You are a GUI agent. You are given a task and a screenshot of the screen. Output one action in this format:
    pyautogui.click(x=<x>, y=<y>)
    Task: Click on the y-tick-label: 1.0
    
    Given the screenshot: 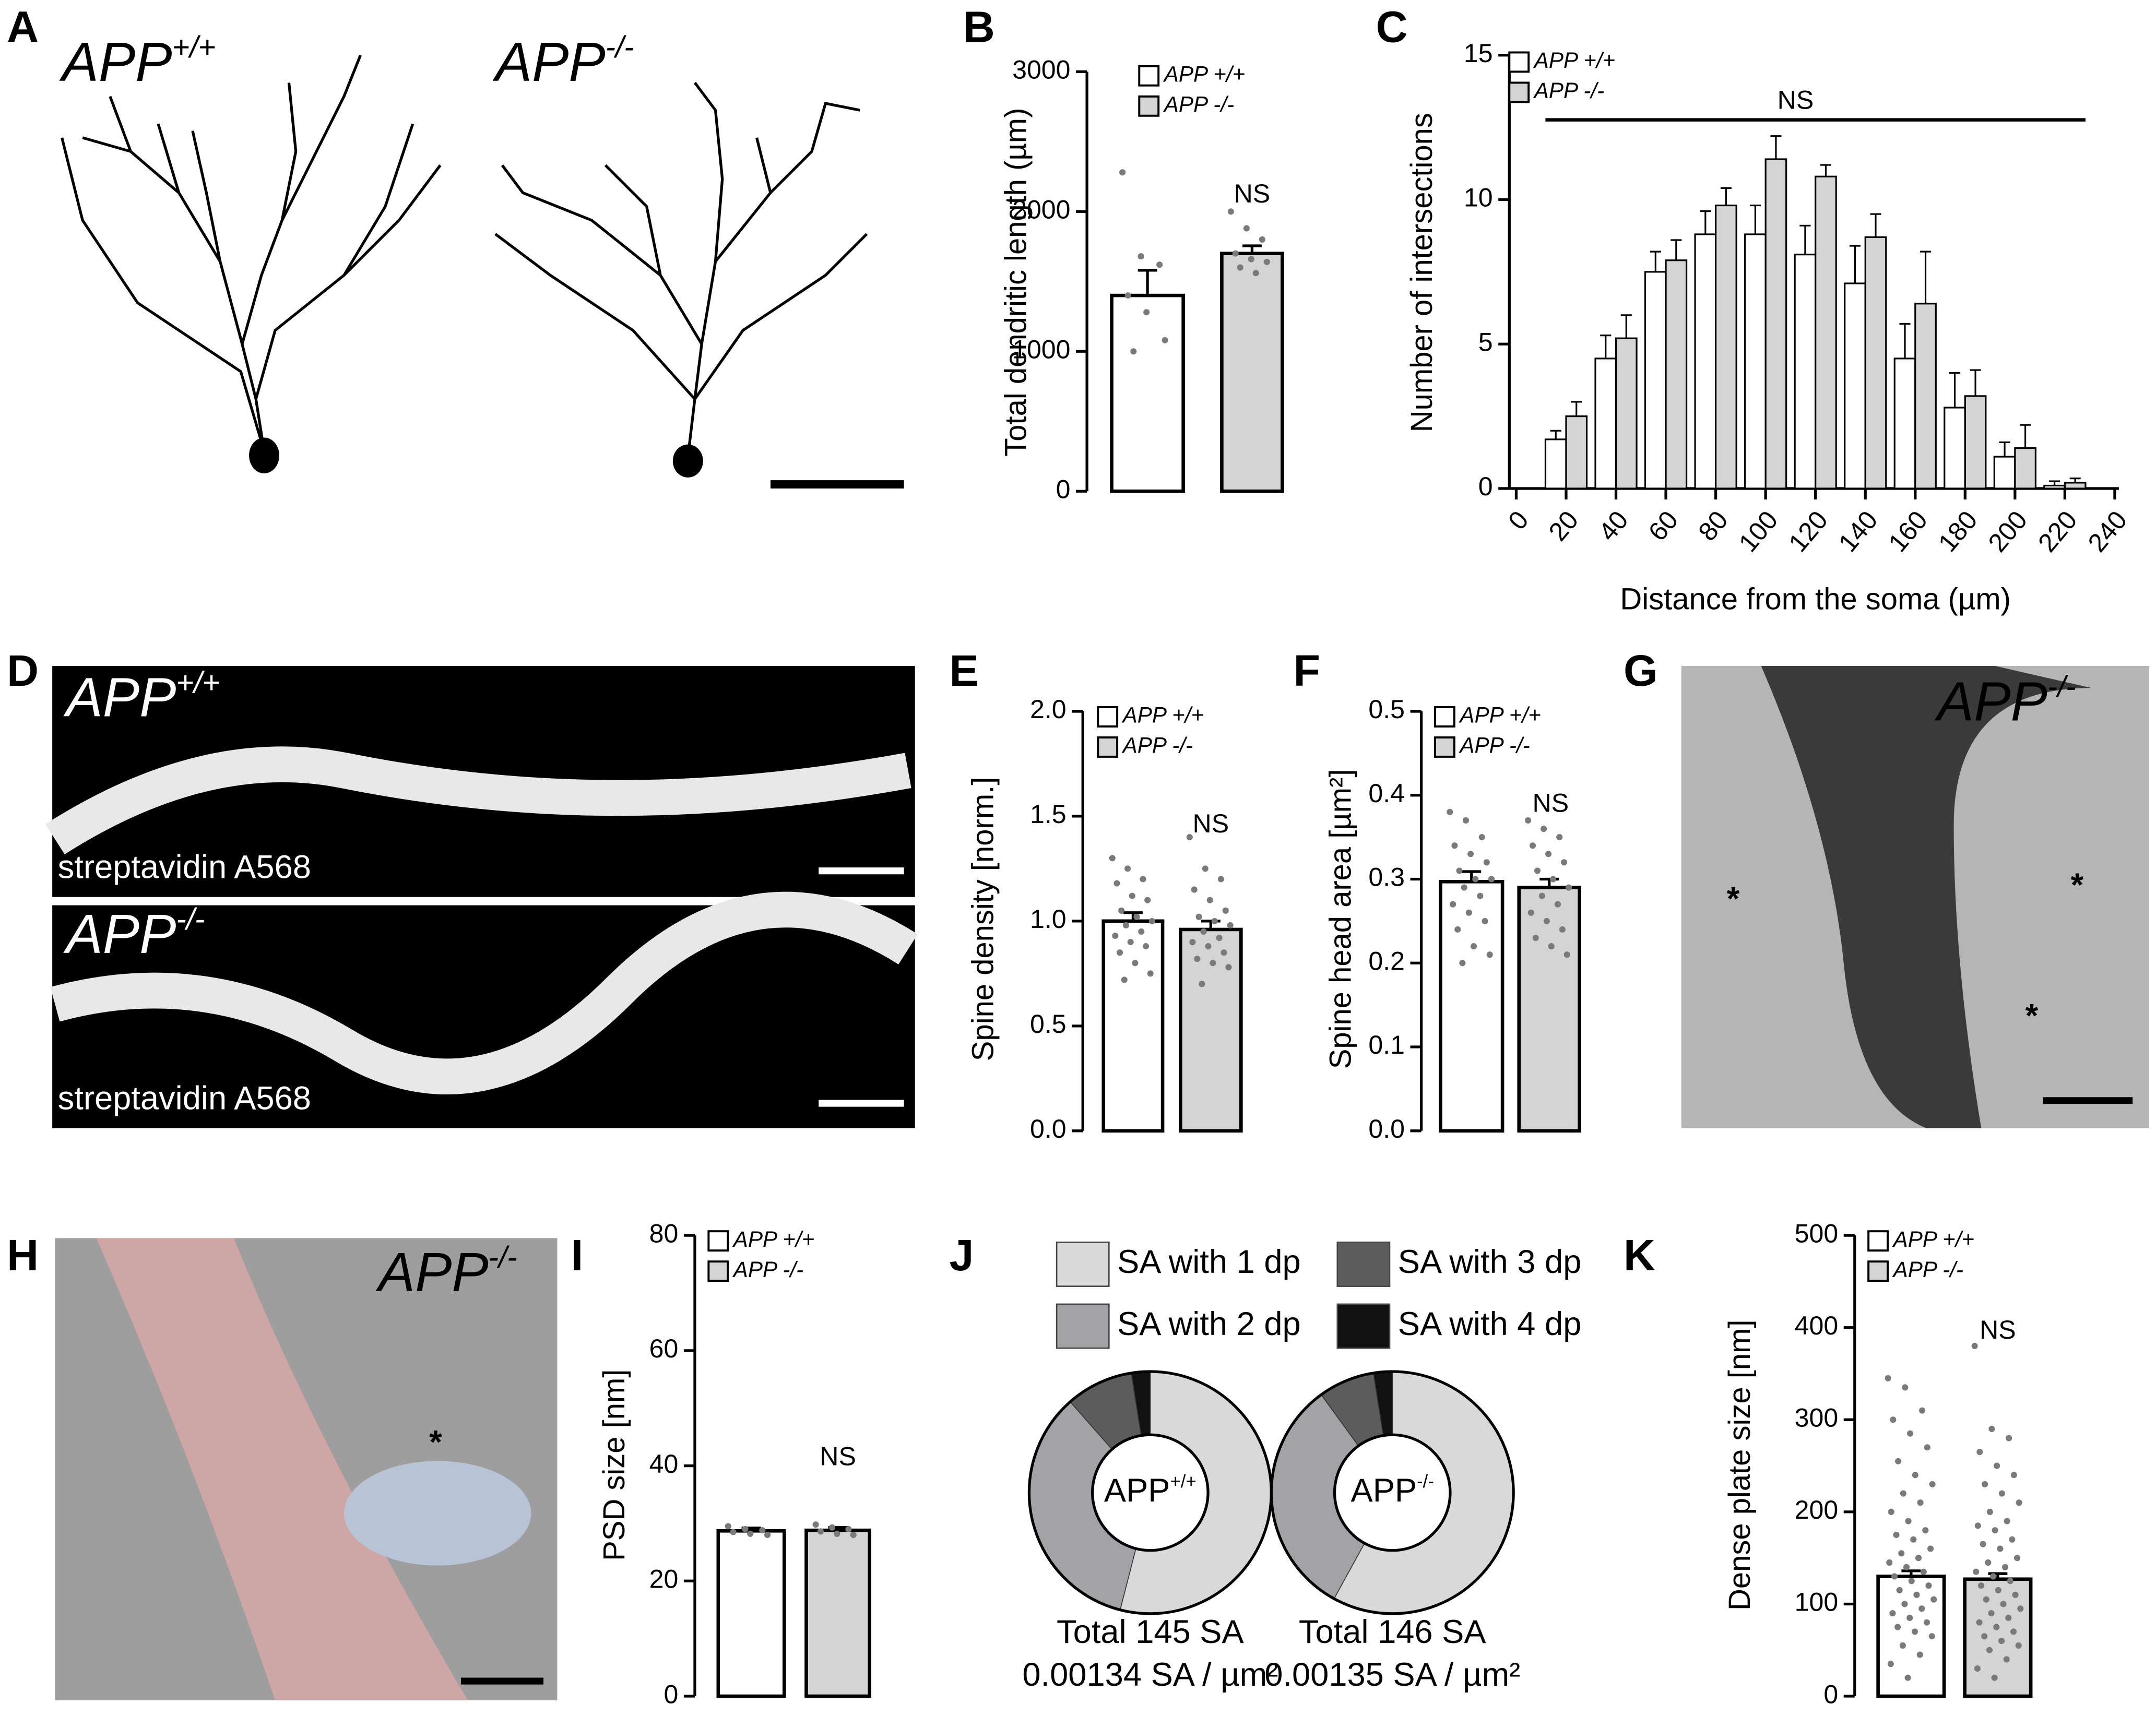 What is the action you would take?
    pyautogui.click(x=1048, y=919)
    